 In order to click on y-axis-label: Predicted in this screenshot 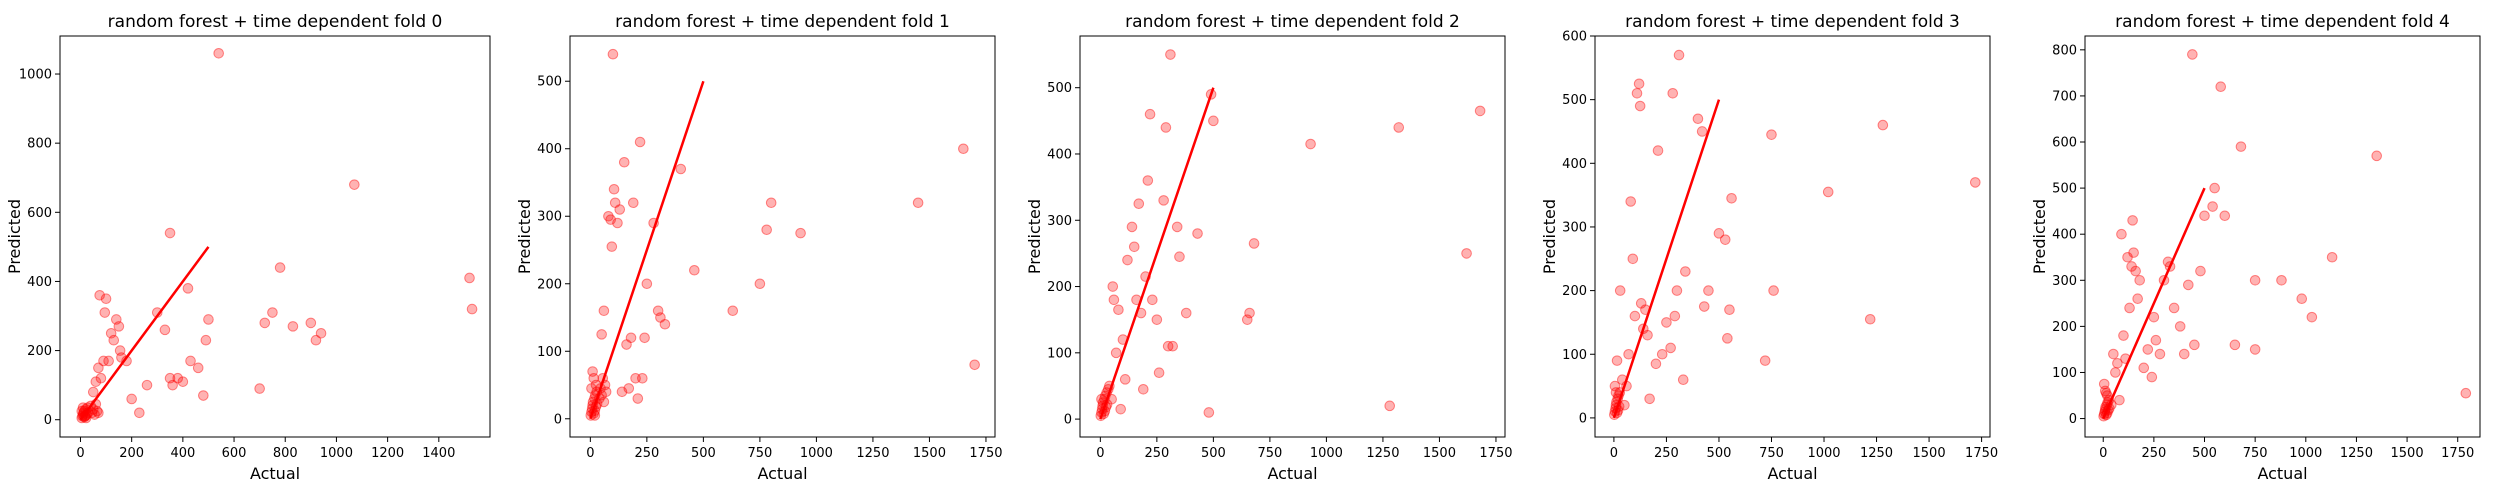, I will do `click(1549, 236)`.